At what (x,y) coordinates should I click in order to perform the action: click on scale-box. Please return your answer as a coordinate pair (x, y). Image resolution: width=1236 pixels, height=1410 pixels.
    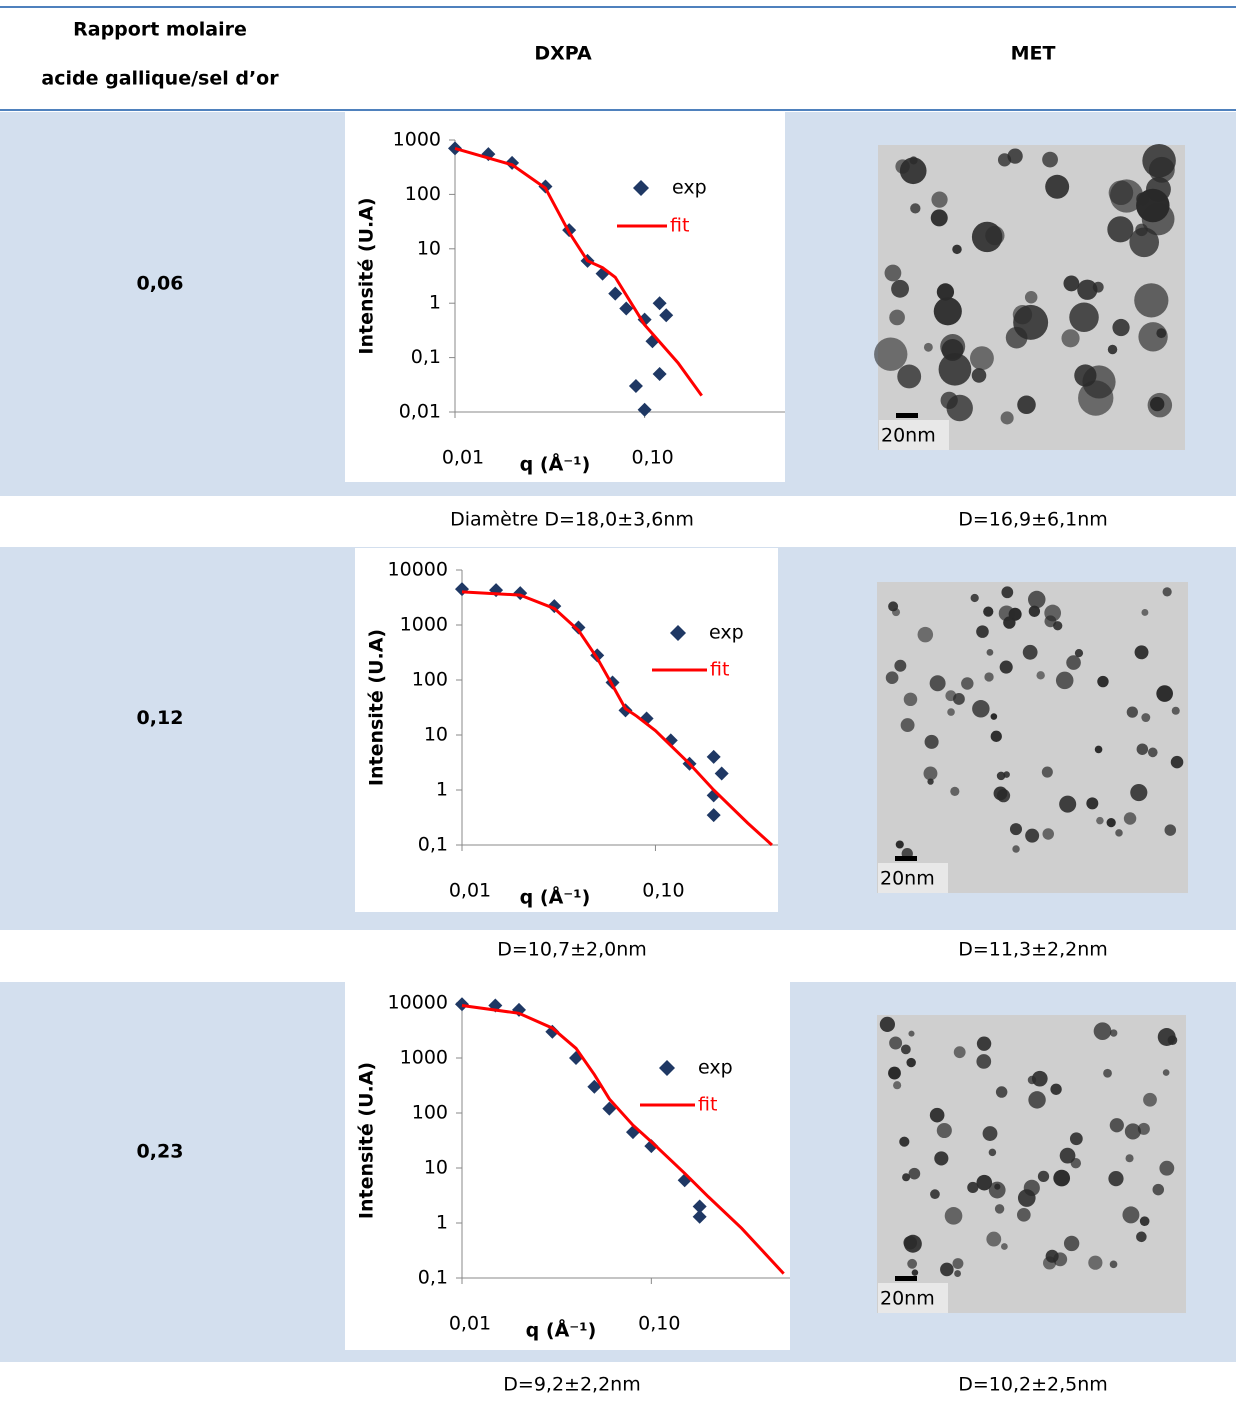
    Looking at the image, I should click on (913, 878).